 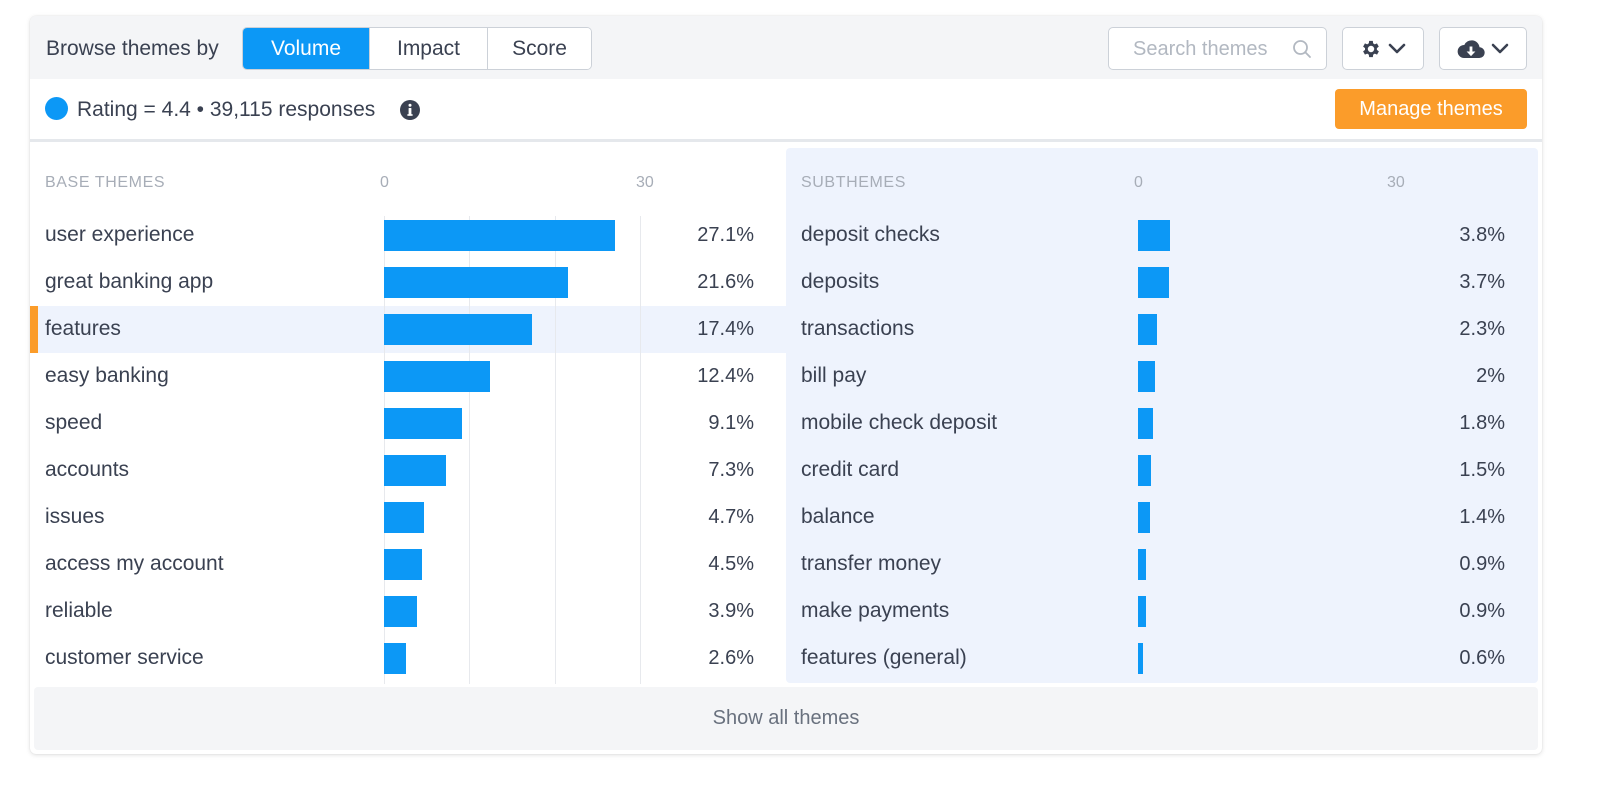 I want to click on theme-percent: 7.3%, so click(x=731, y=470).